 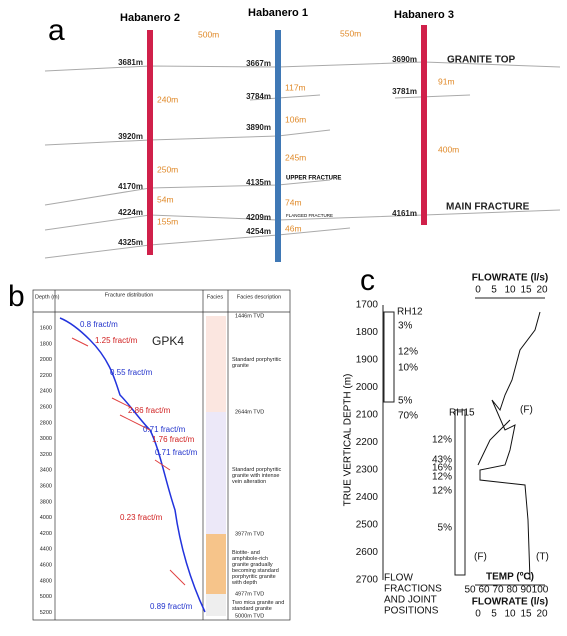 What do you see at coordinates (256, 363) in the screenshot?
I see `facies-description: Standard porphyritic granite` at bounding box center [256, 363].